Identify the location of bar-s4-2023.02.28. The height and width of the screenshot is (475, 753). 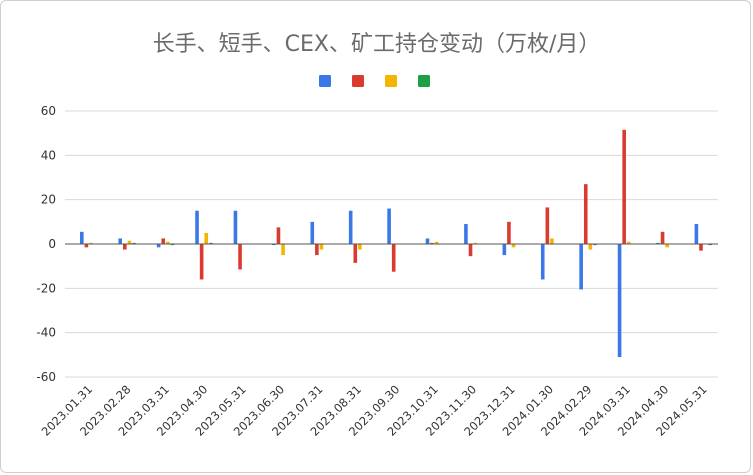
(134, 243).